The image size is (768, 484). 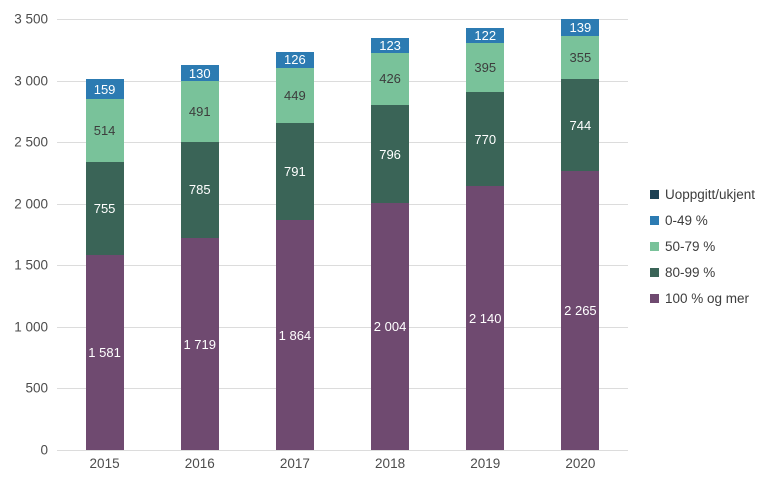 I want to click on x-tick-label: 2019, so click(x=485, y=463).